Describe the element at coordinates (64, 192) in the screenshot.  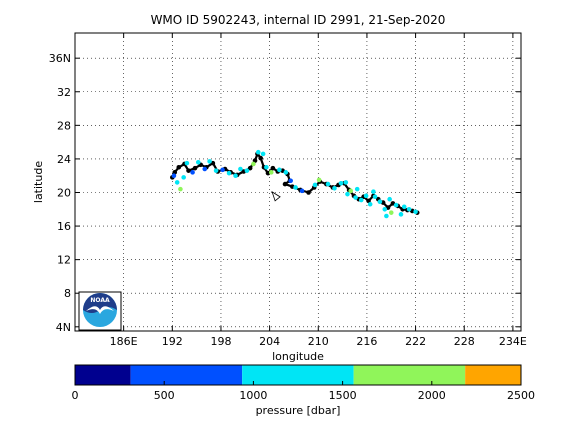
I see `y-tick-label: 20` at that location.